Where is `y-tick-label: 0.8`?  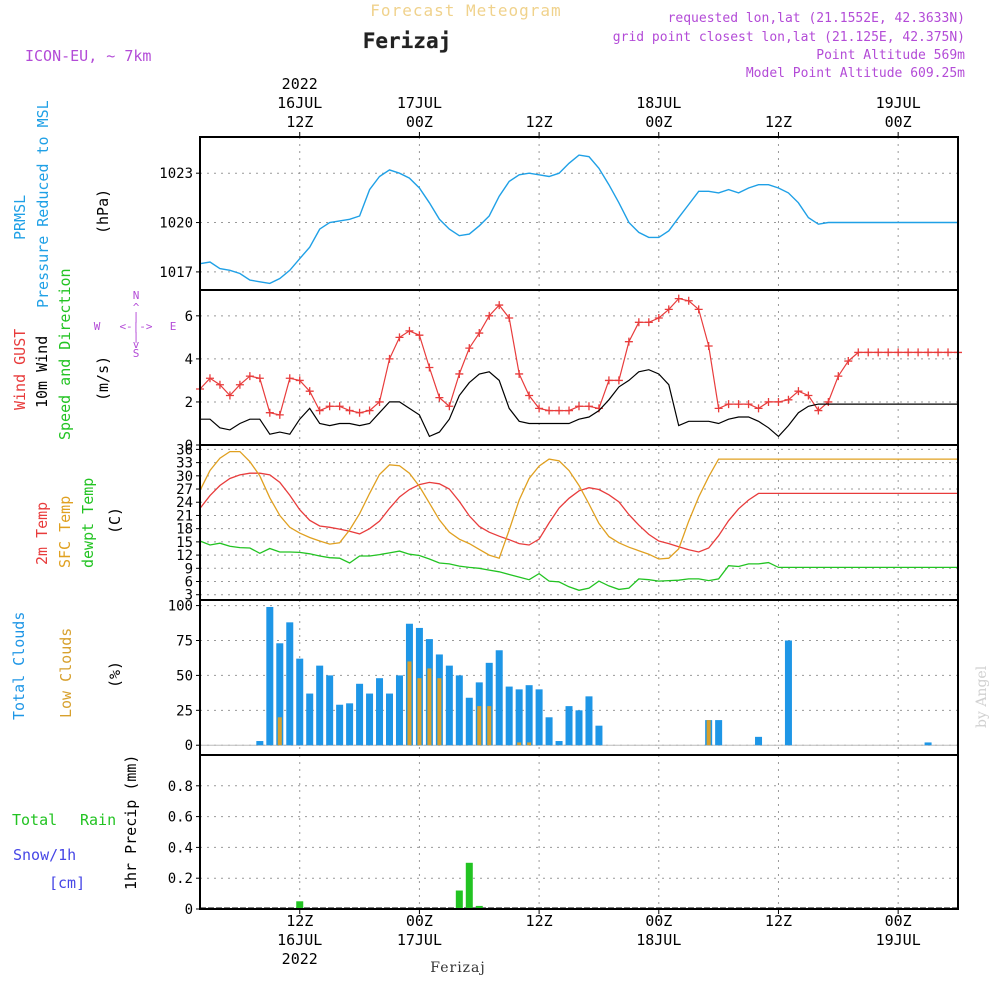 y-tick-label: 0.8 is located at coordinates (180, 787).